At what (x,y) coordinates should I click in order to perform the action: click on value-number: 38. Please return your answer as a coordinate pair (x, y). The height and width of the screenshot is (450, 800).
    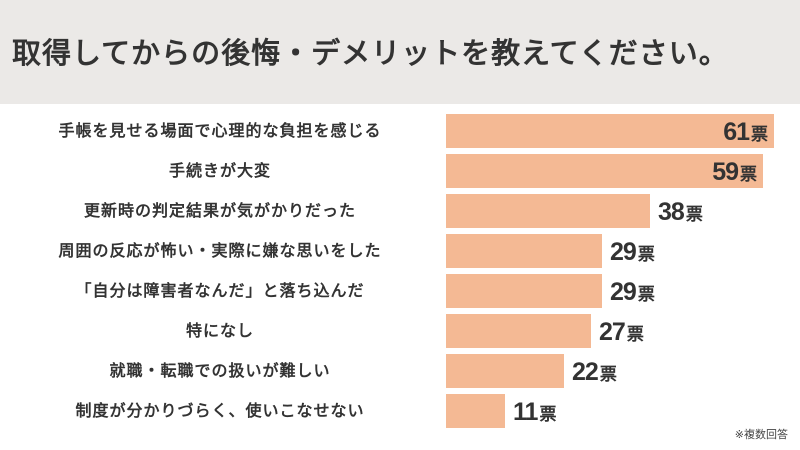
    Looking at the image, I should click on (671, 212).